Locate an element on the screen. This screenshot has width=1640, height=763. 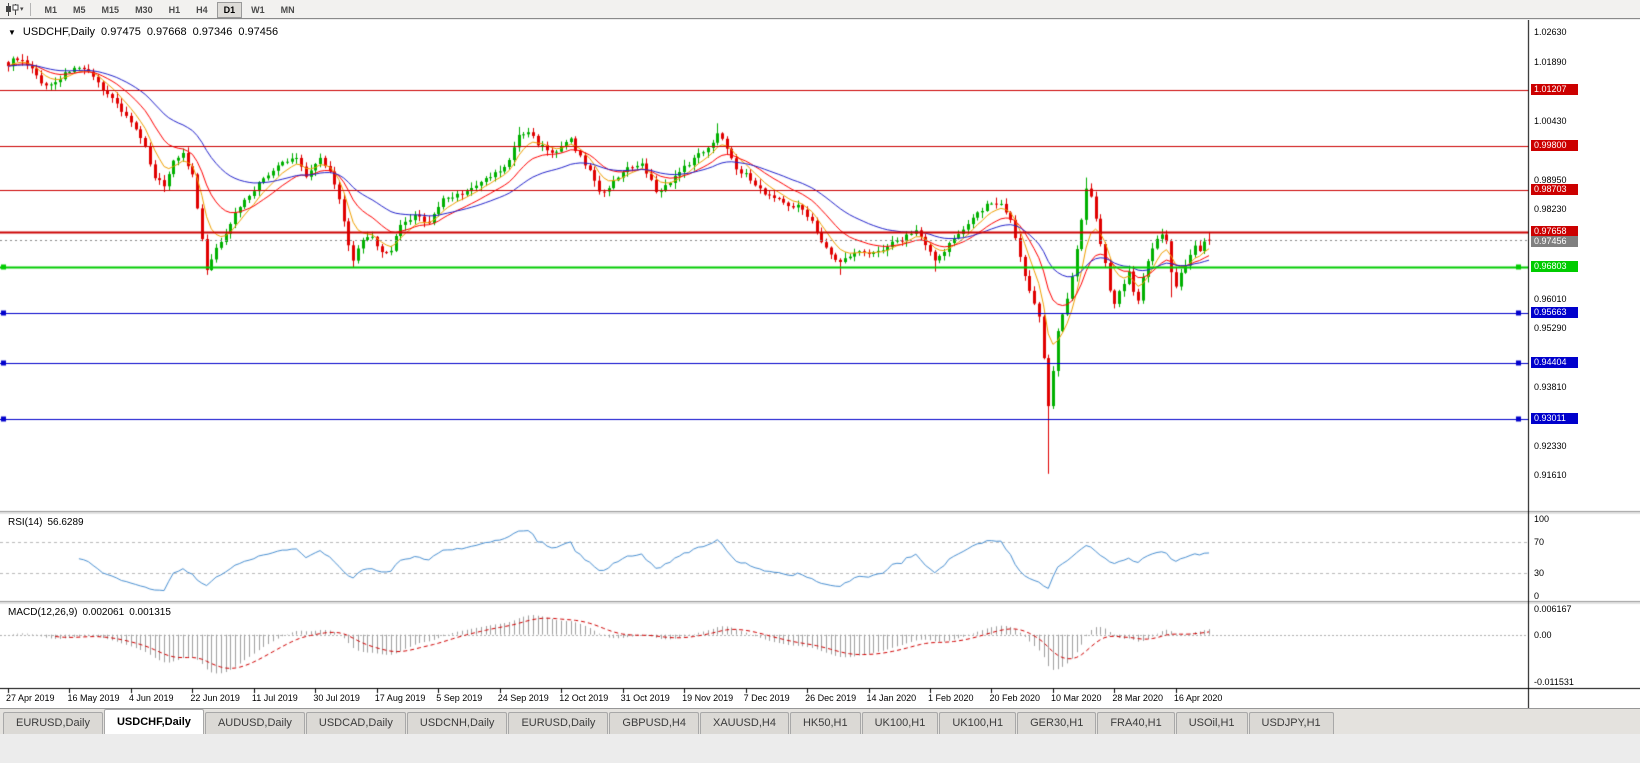
price-level-badge: 0.94404 is located at coordinates (1554, 363).